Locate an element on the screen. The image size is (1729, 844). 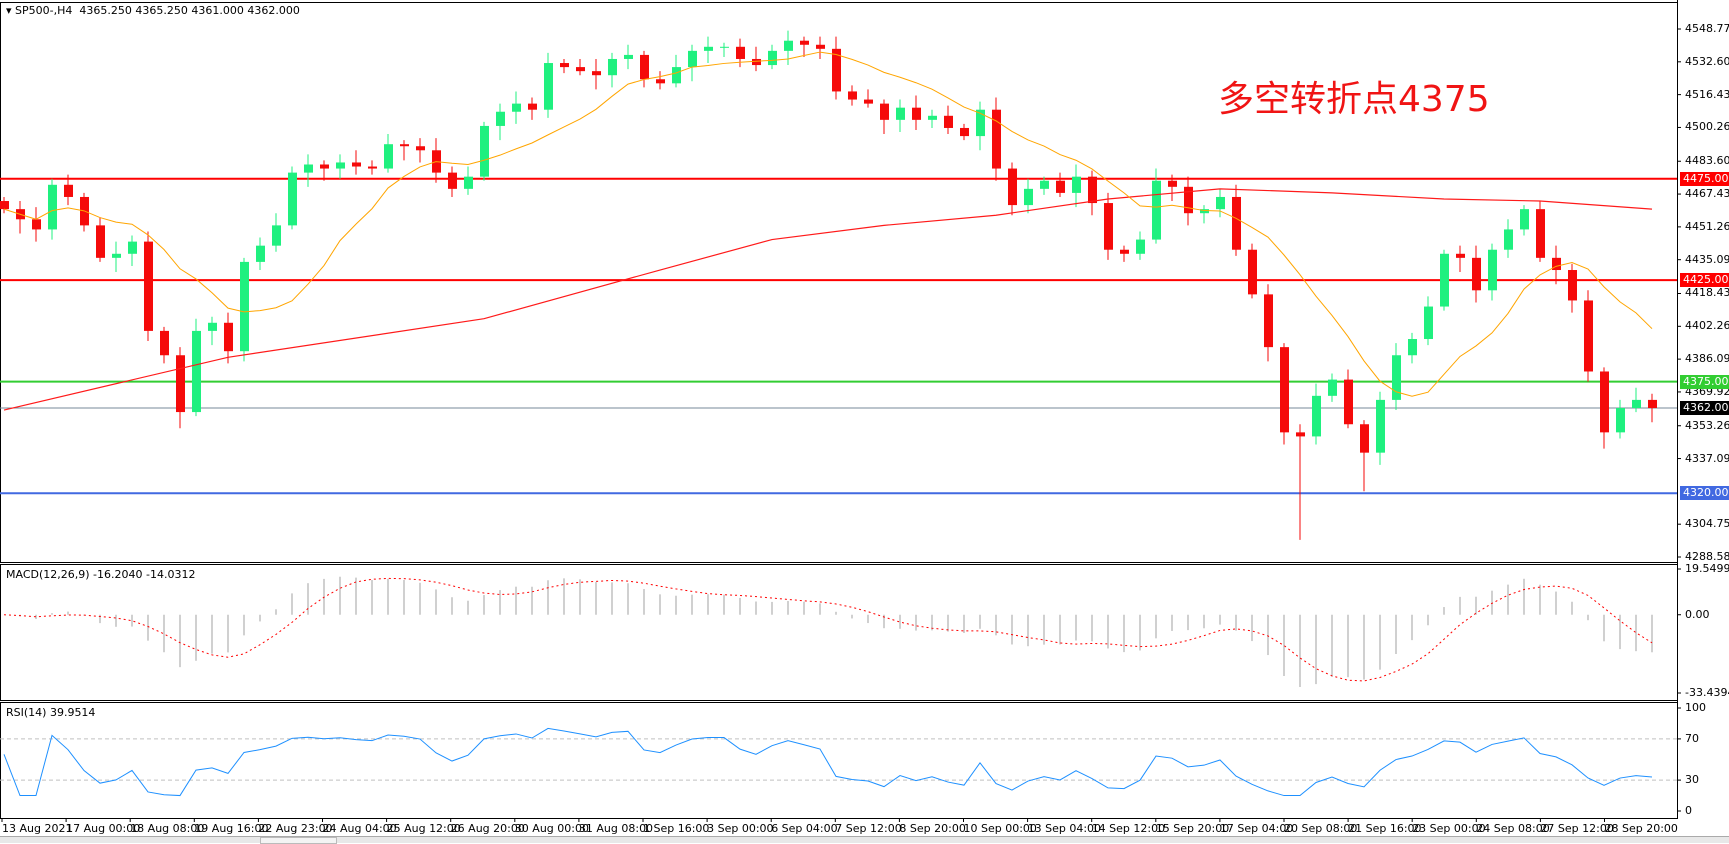
time-axis-label: 22 Aug 23:00 is located at coordinates (295, 828).